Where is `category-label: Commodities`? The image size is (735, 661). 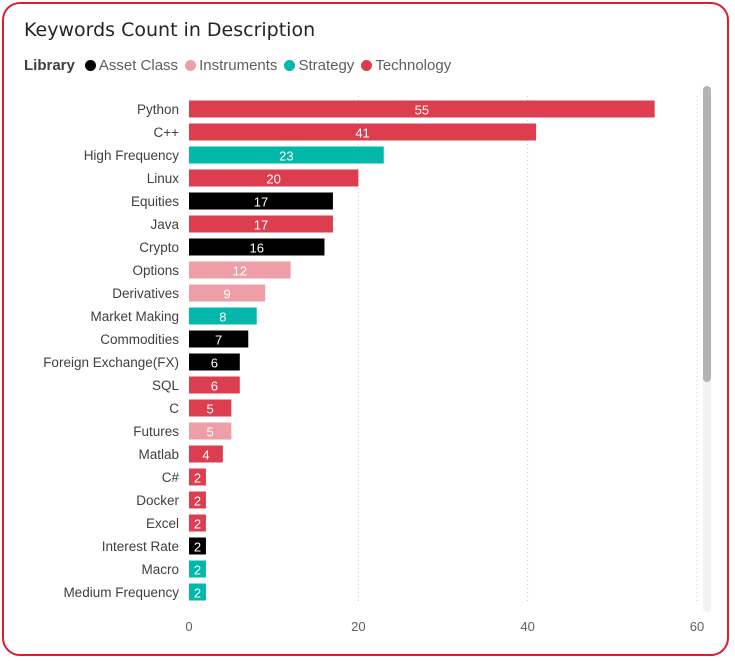
category-label: Commodities is located at coordinates (139, 339).